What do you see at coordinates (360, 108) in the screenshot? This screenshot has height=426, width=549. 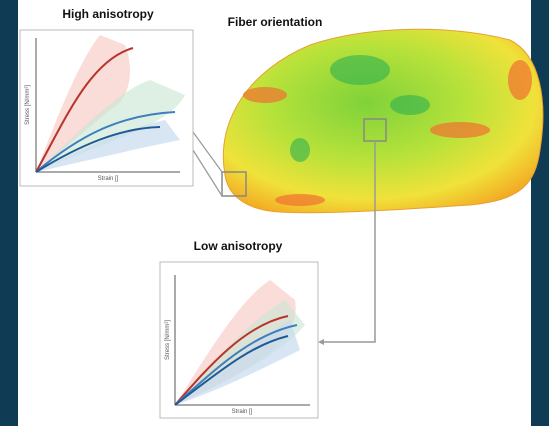 I see `green-spots` at bounding box center [360, 108].